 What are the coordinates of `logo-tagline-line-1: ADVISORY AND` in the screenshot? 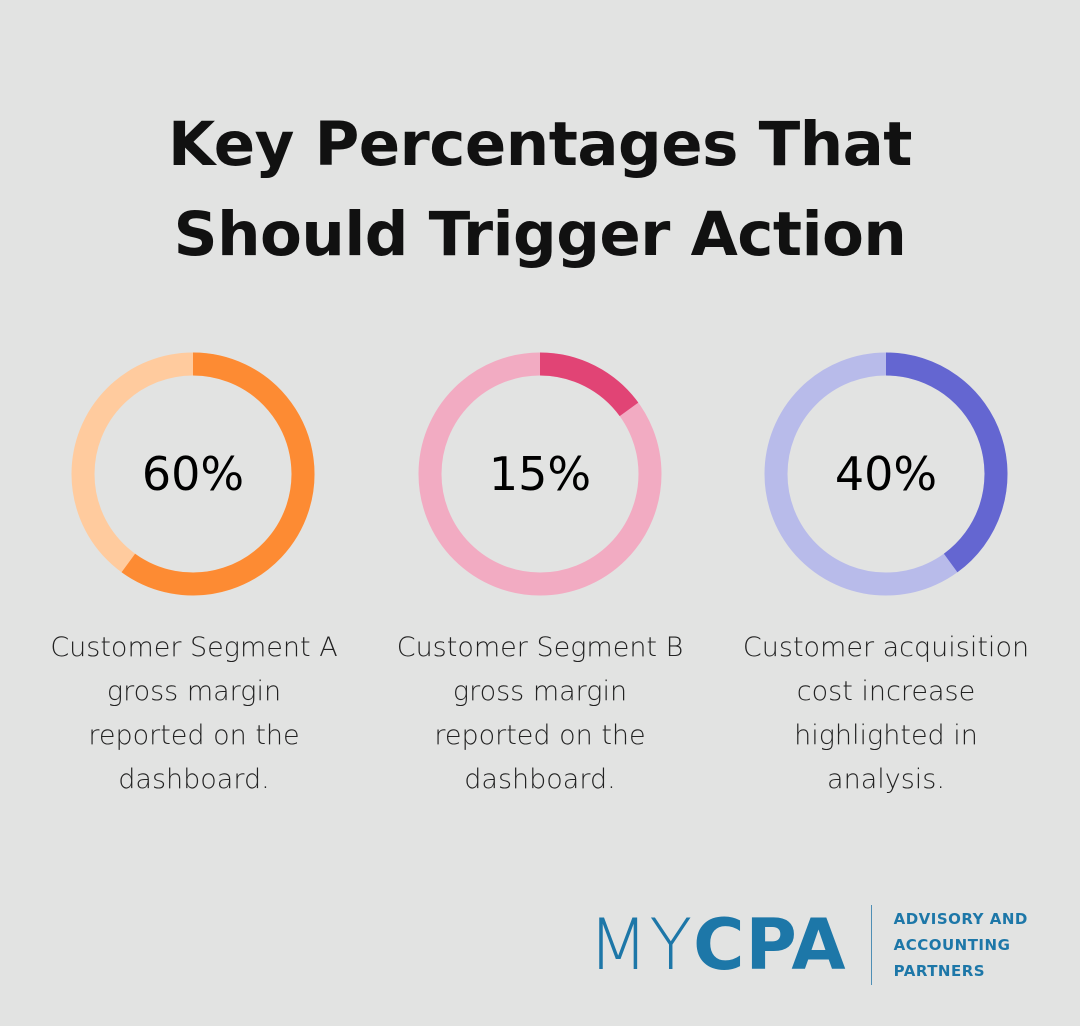 It's located at (960, 919).